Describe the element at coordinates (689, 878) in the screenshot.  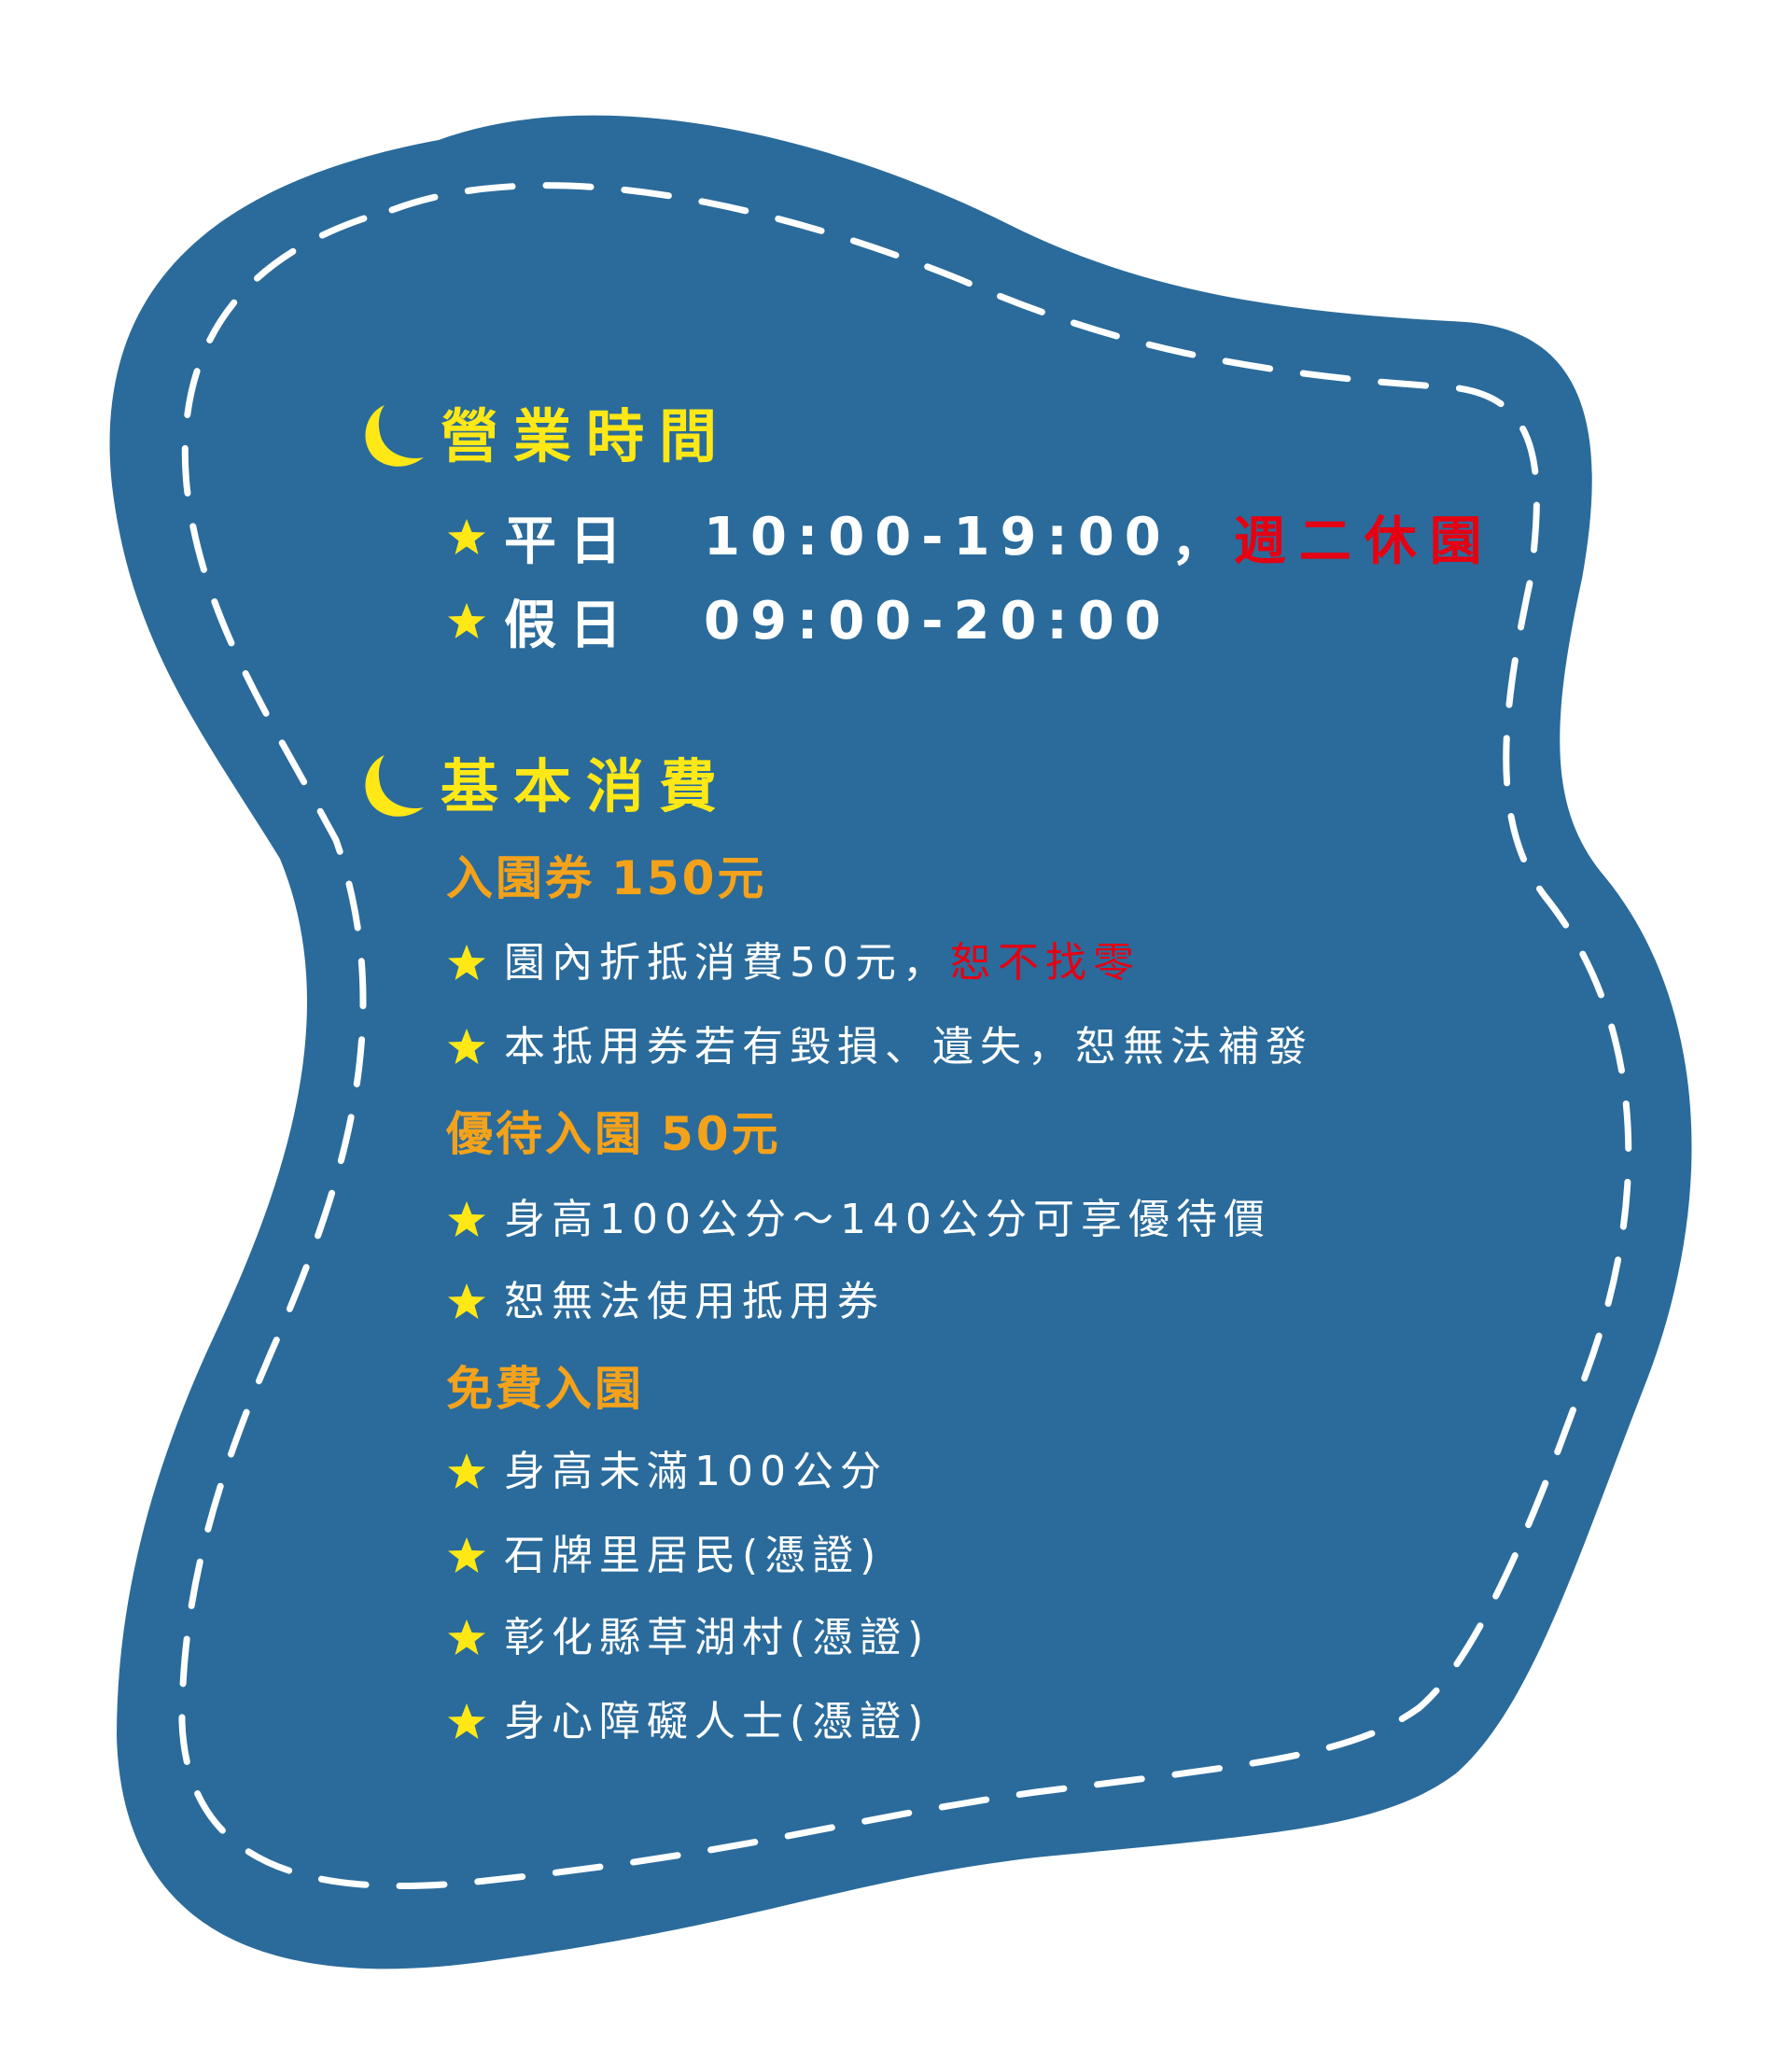
I see `ticket-price: 150元` at that location.